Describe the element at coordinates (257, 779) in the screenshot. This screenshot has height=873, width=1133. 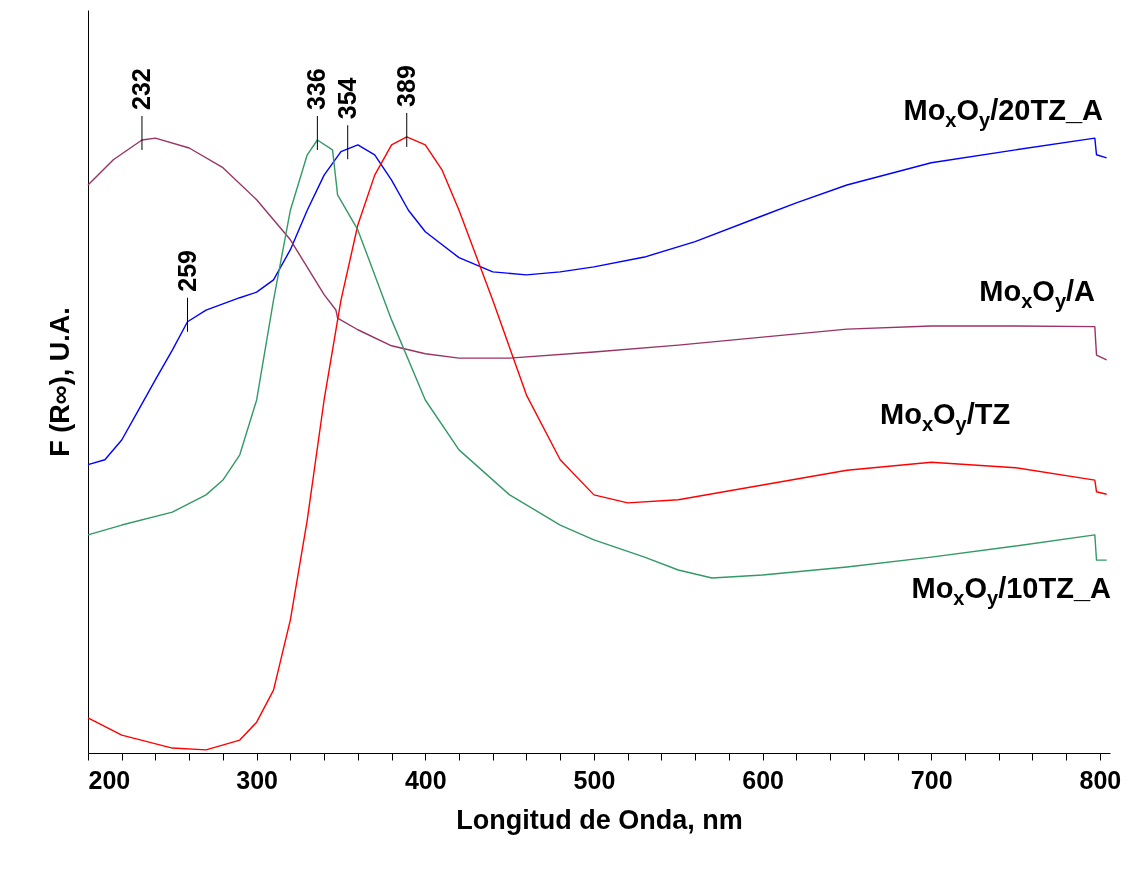
I see `x-tick-label: 300` at that location.